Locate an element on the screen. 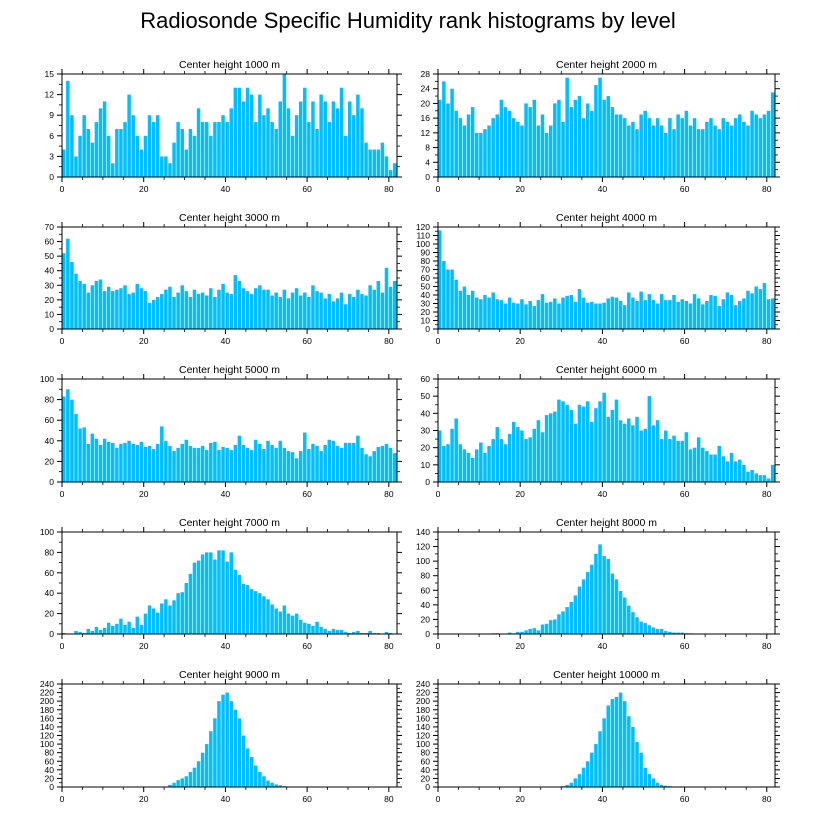  x-tick-label: 40 is located at coordinates (226, 799).